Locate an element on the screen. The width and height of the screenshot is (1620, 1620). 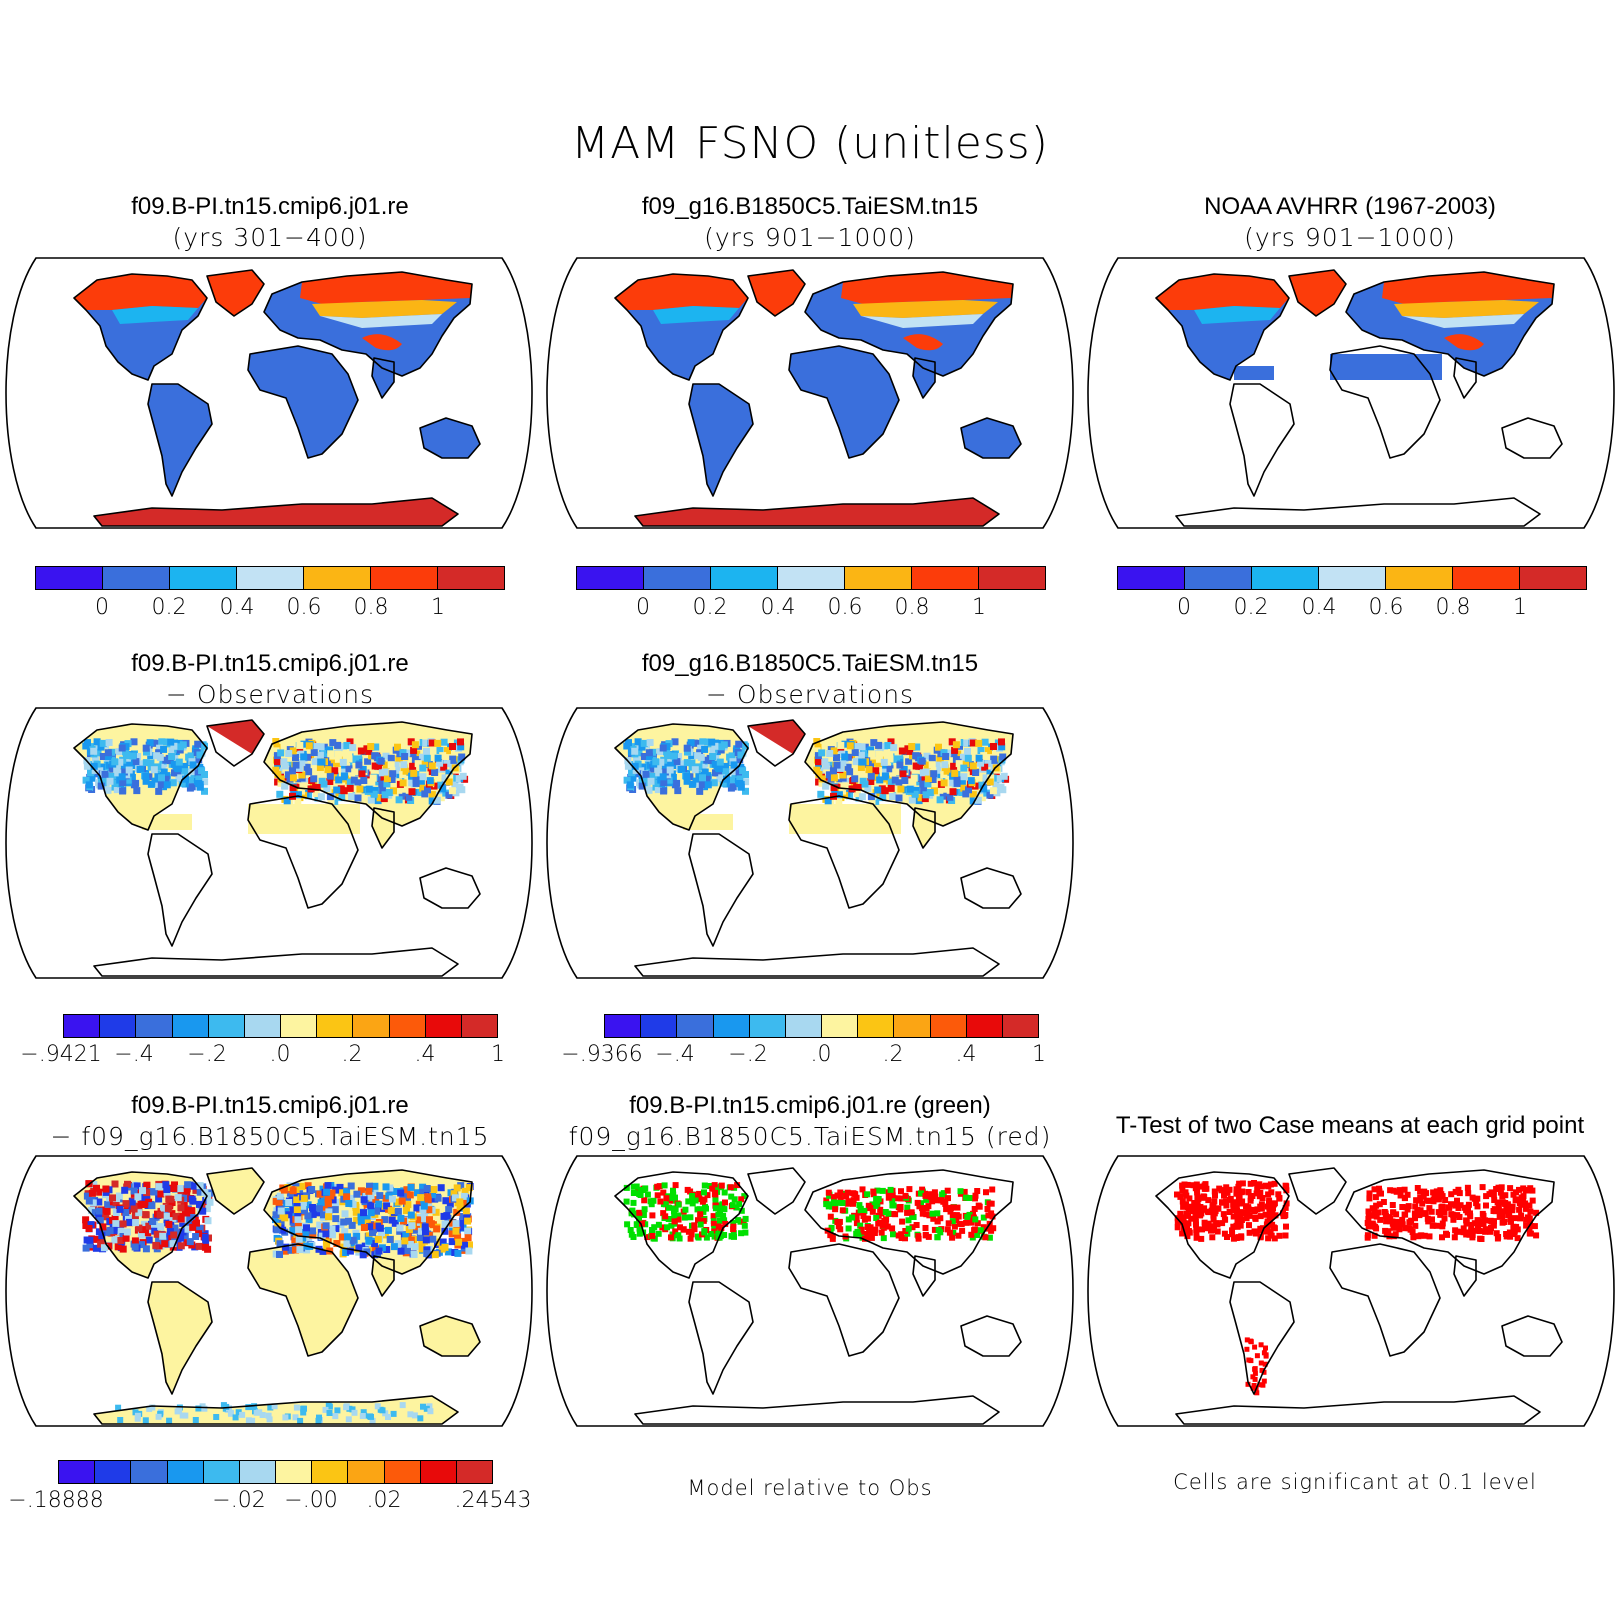
landmass-antarctica is located at coordinates (1358, 512).